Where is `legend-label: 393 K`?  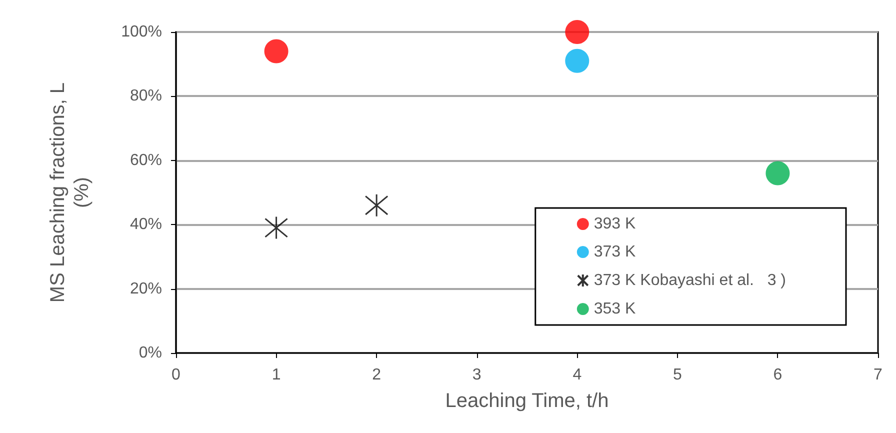 legend-label: 393 K is located at coordinates (615, 224).